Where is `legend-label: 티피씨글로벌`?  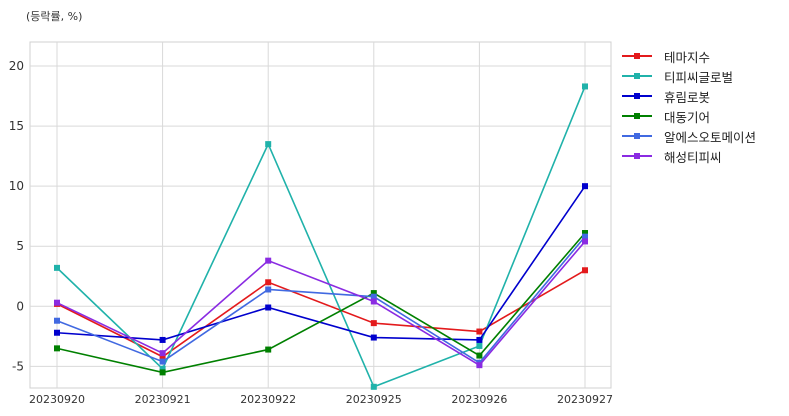 legend-label: 티피씨글로벌 is located at coordinates (699, 77).